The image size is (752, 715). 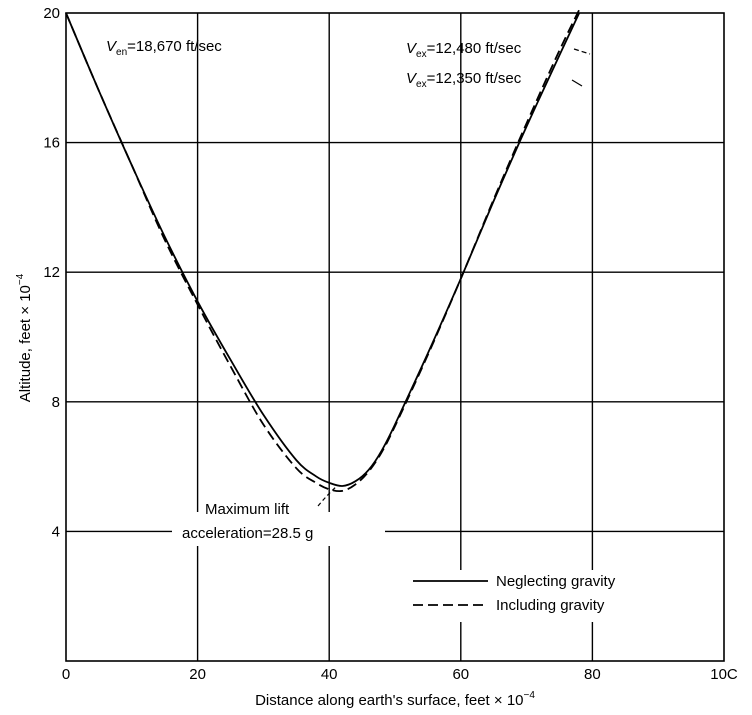 What do you see at coordinates (66, 674) in the screenshot?
I see `x-tick-label: 0` at bounding box center [66, 674].